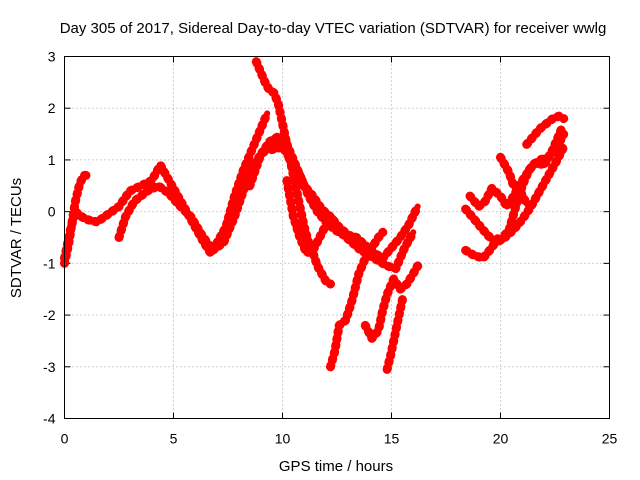 The width and height of the screenshot is (640, 480). What do you see at coordinates (392, 439) in the screenshot?
I see `x-tick-label: 15` at bounding box center [392, 439].